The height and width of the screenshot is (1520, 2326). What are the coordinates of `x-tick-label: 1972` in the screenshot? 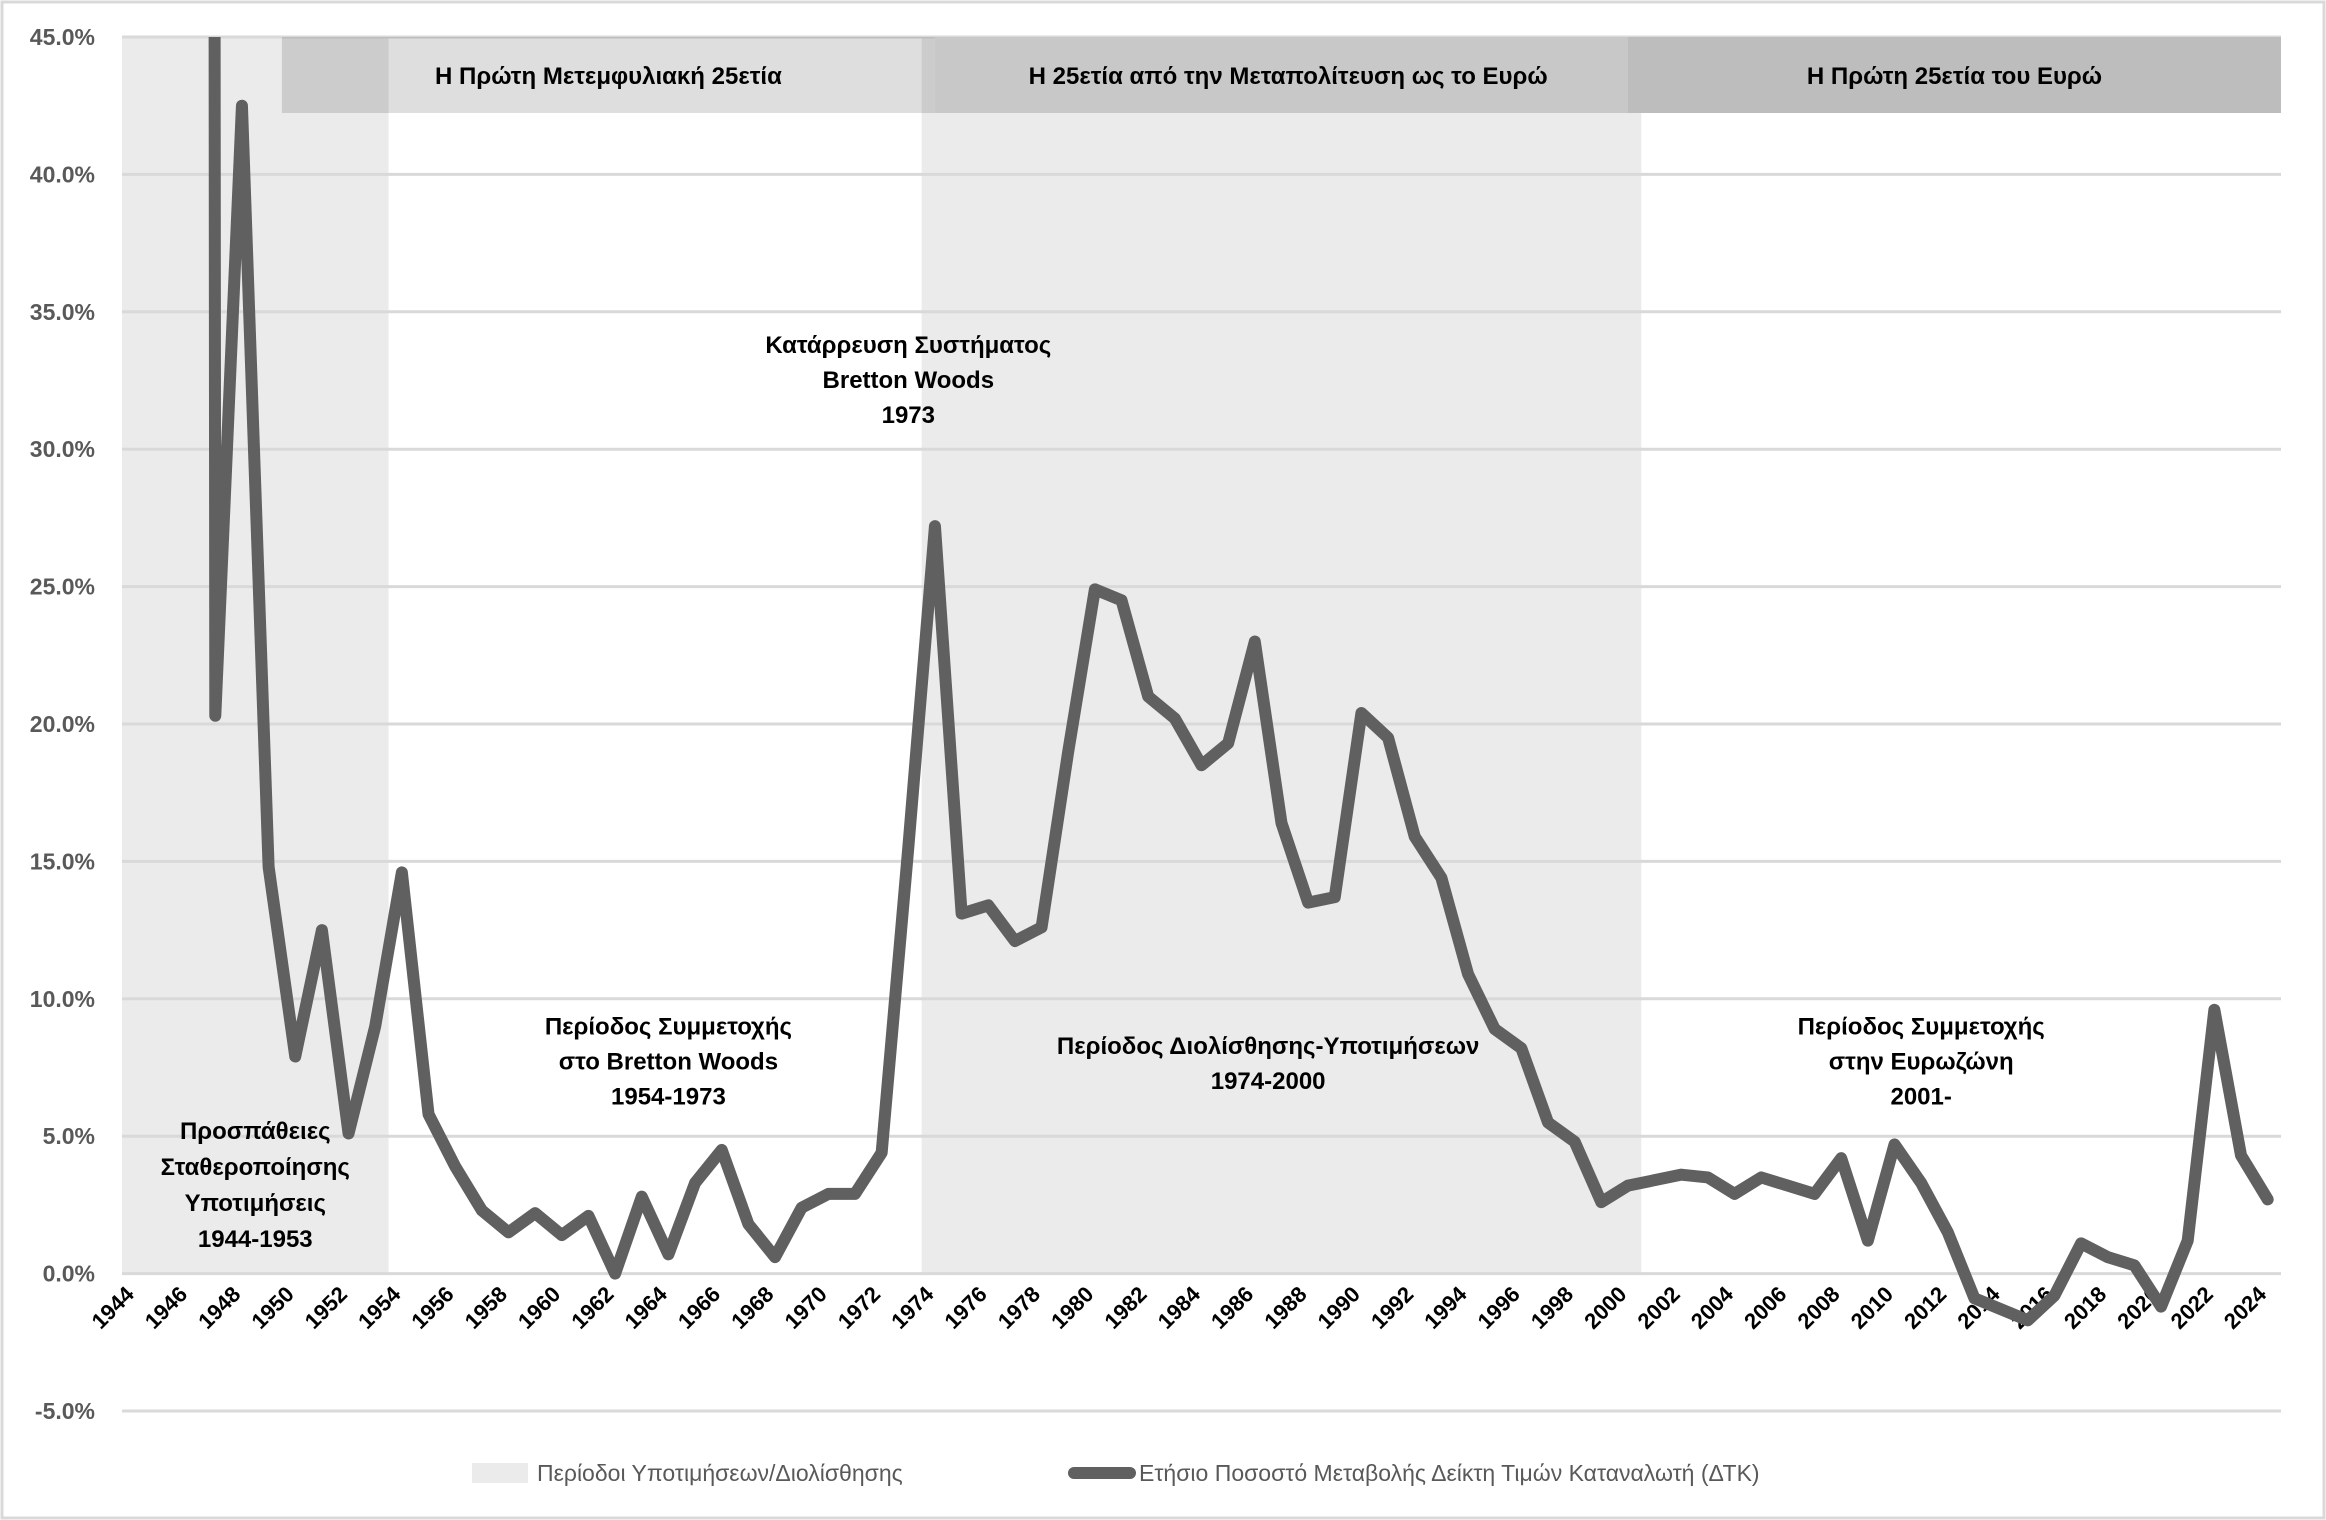 It's located at (859, 1307).